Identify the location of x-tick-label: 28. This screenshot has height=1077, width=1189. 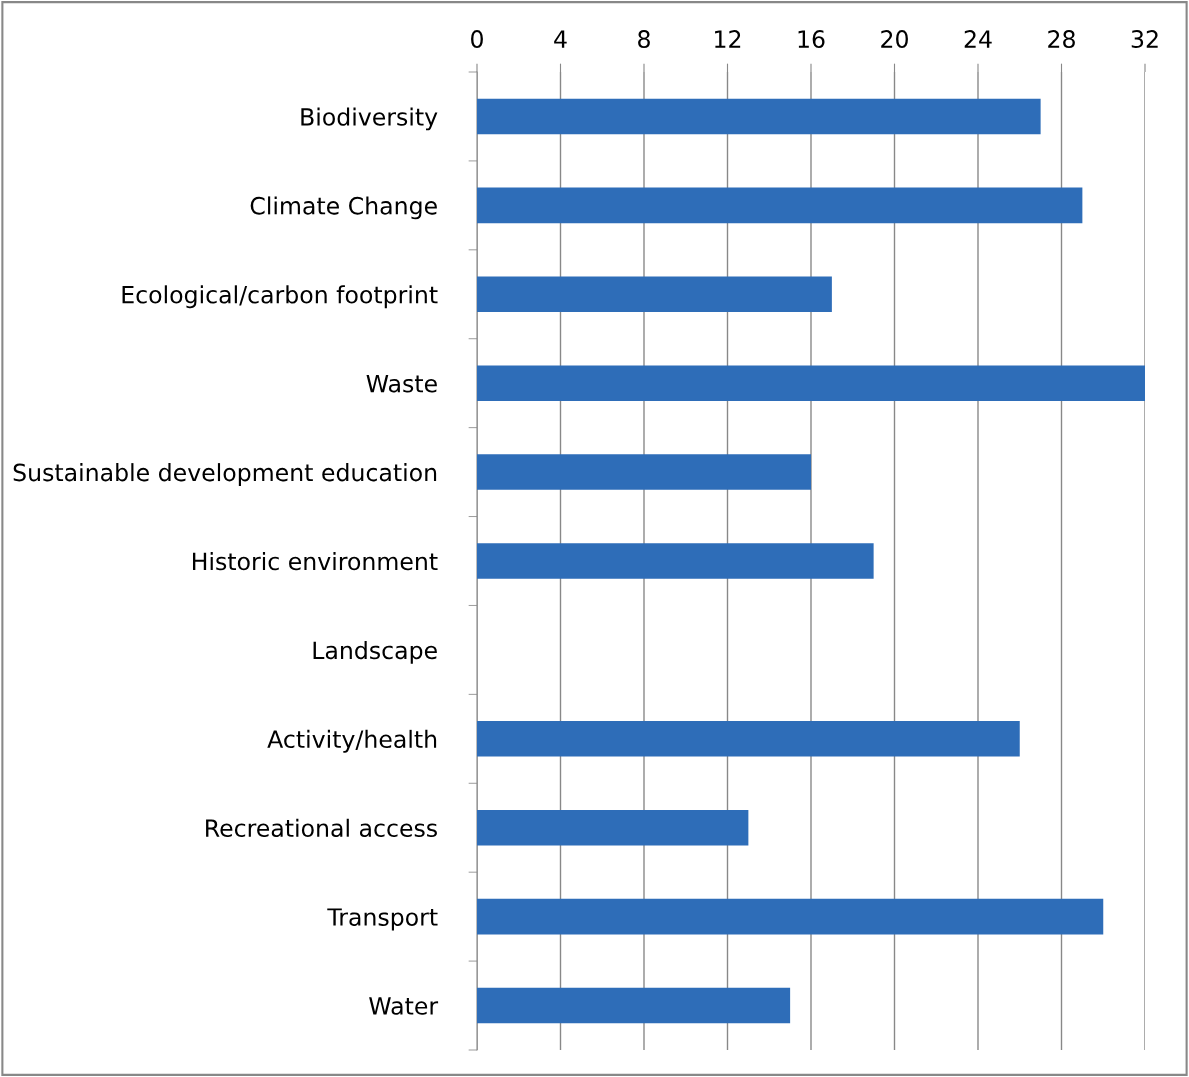
(1061, 39).